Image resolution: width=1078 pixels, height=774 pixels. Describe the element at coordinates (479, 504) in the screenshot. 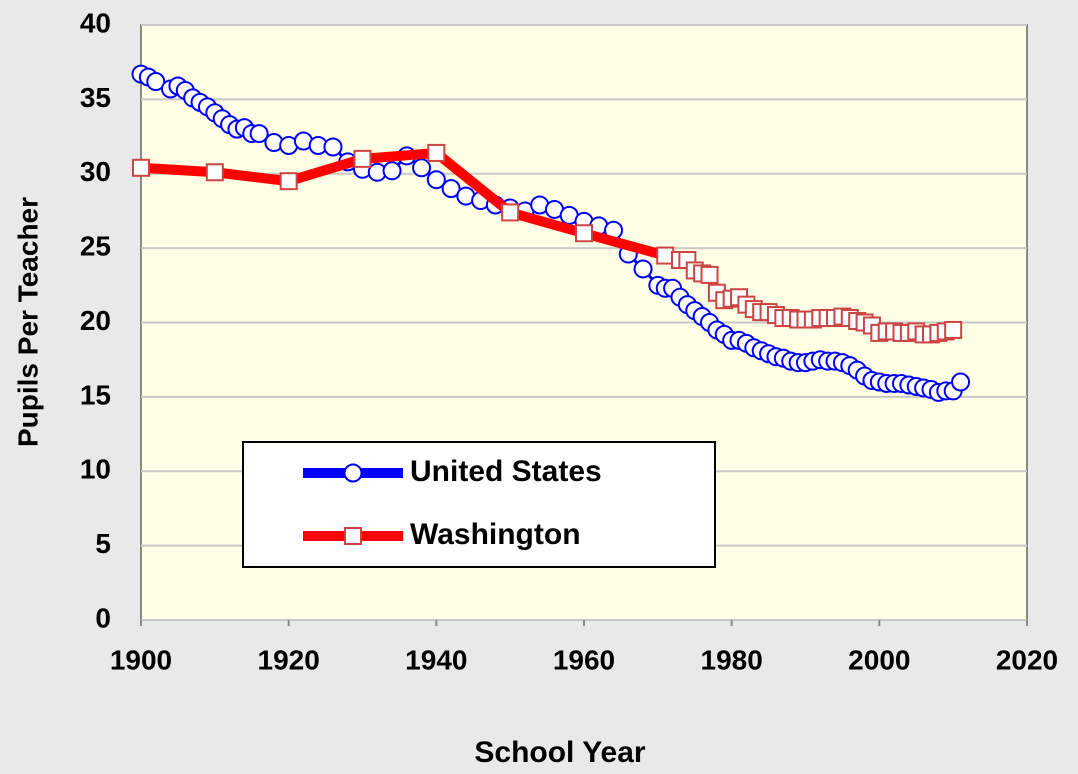

I see `legend-box` at that location.